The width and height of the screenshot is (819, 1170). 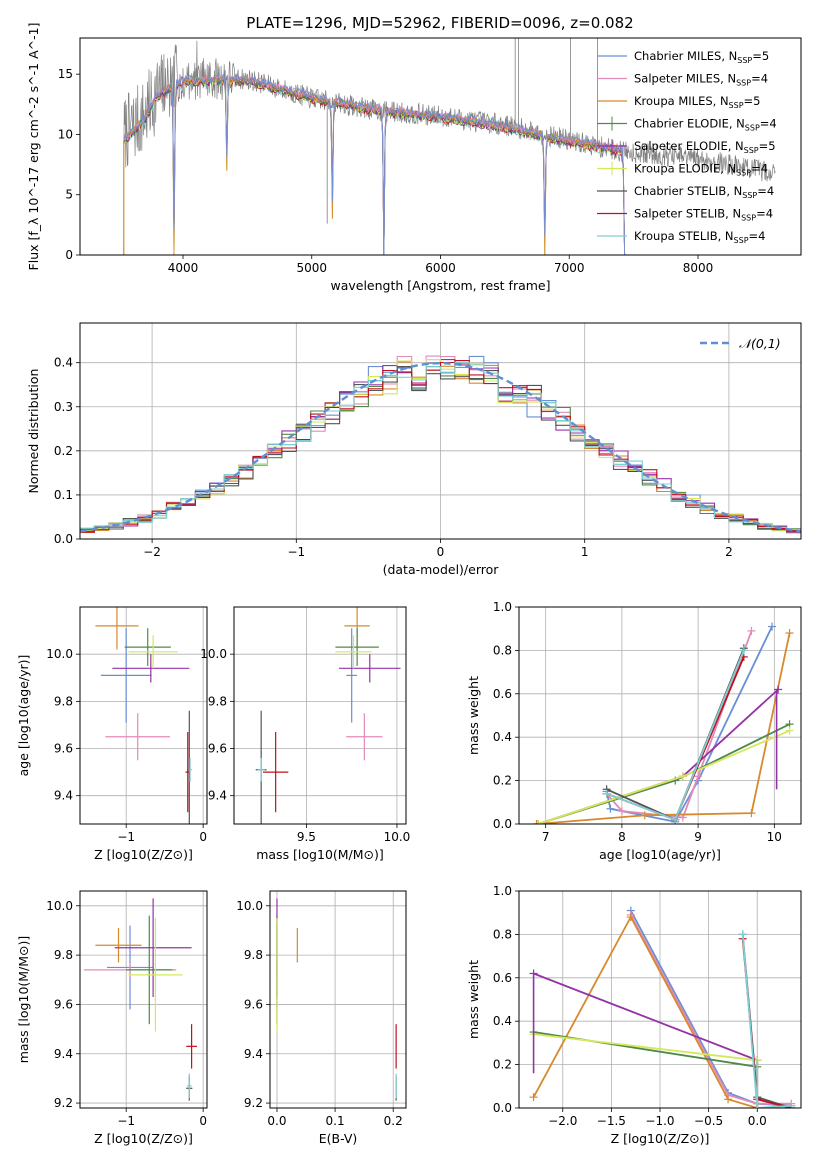 What do you see at coordinates (698, 837) in the screenshot?
I see `weight-vs-age-xtick-label: 9` at bounding box center [698, 837].